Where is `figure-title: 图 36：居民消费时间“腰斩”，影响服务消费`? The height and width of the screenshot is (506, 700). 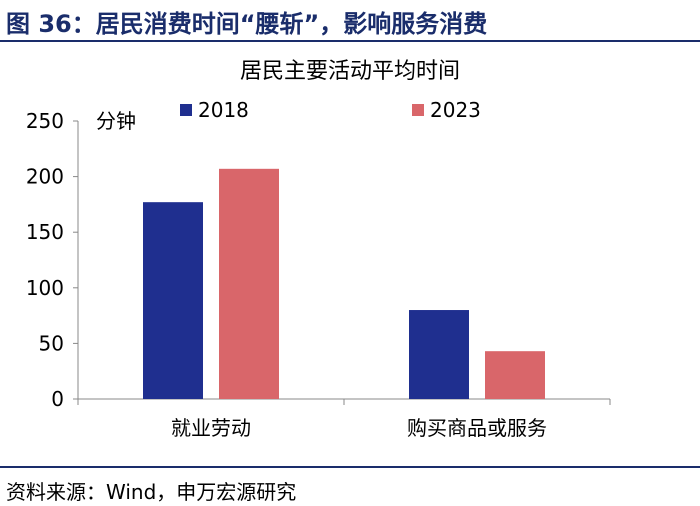
figure-title: 图 36：居民消费时间“腰斩”，影响服务消费 is located at coordinates (247, 24).